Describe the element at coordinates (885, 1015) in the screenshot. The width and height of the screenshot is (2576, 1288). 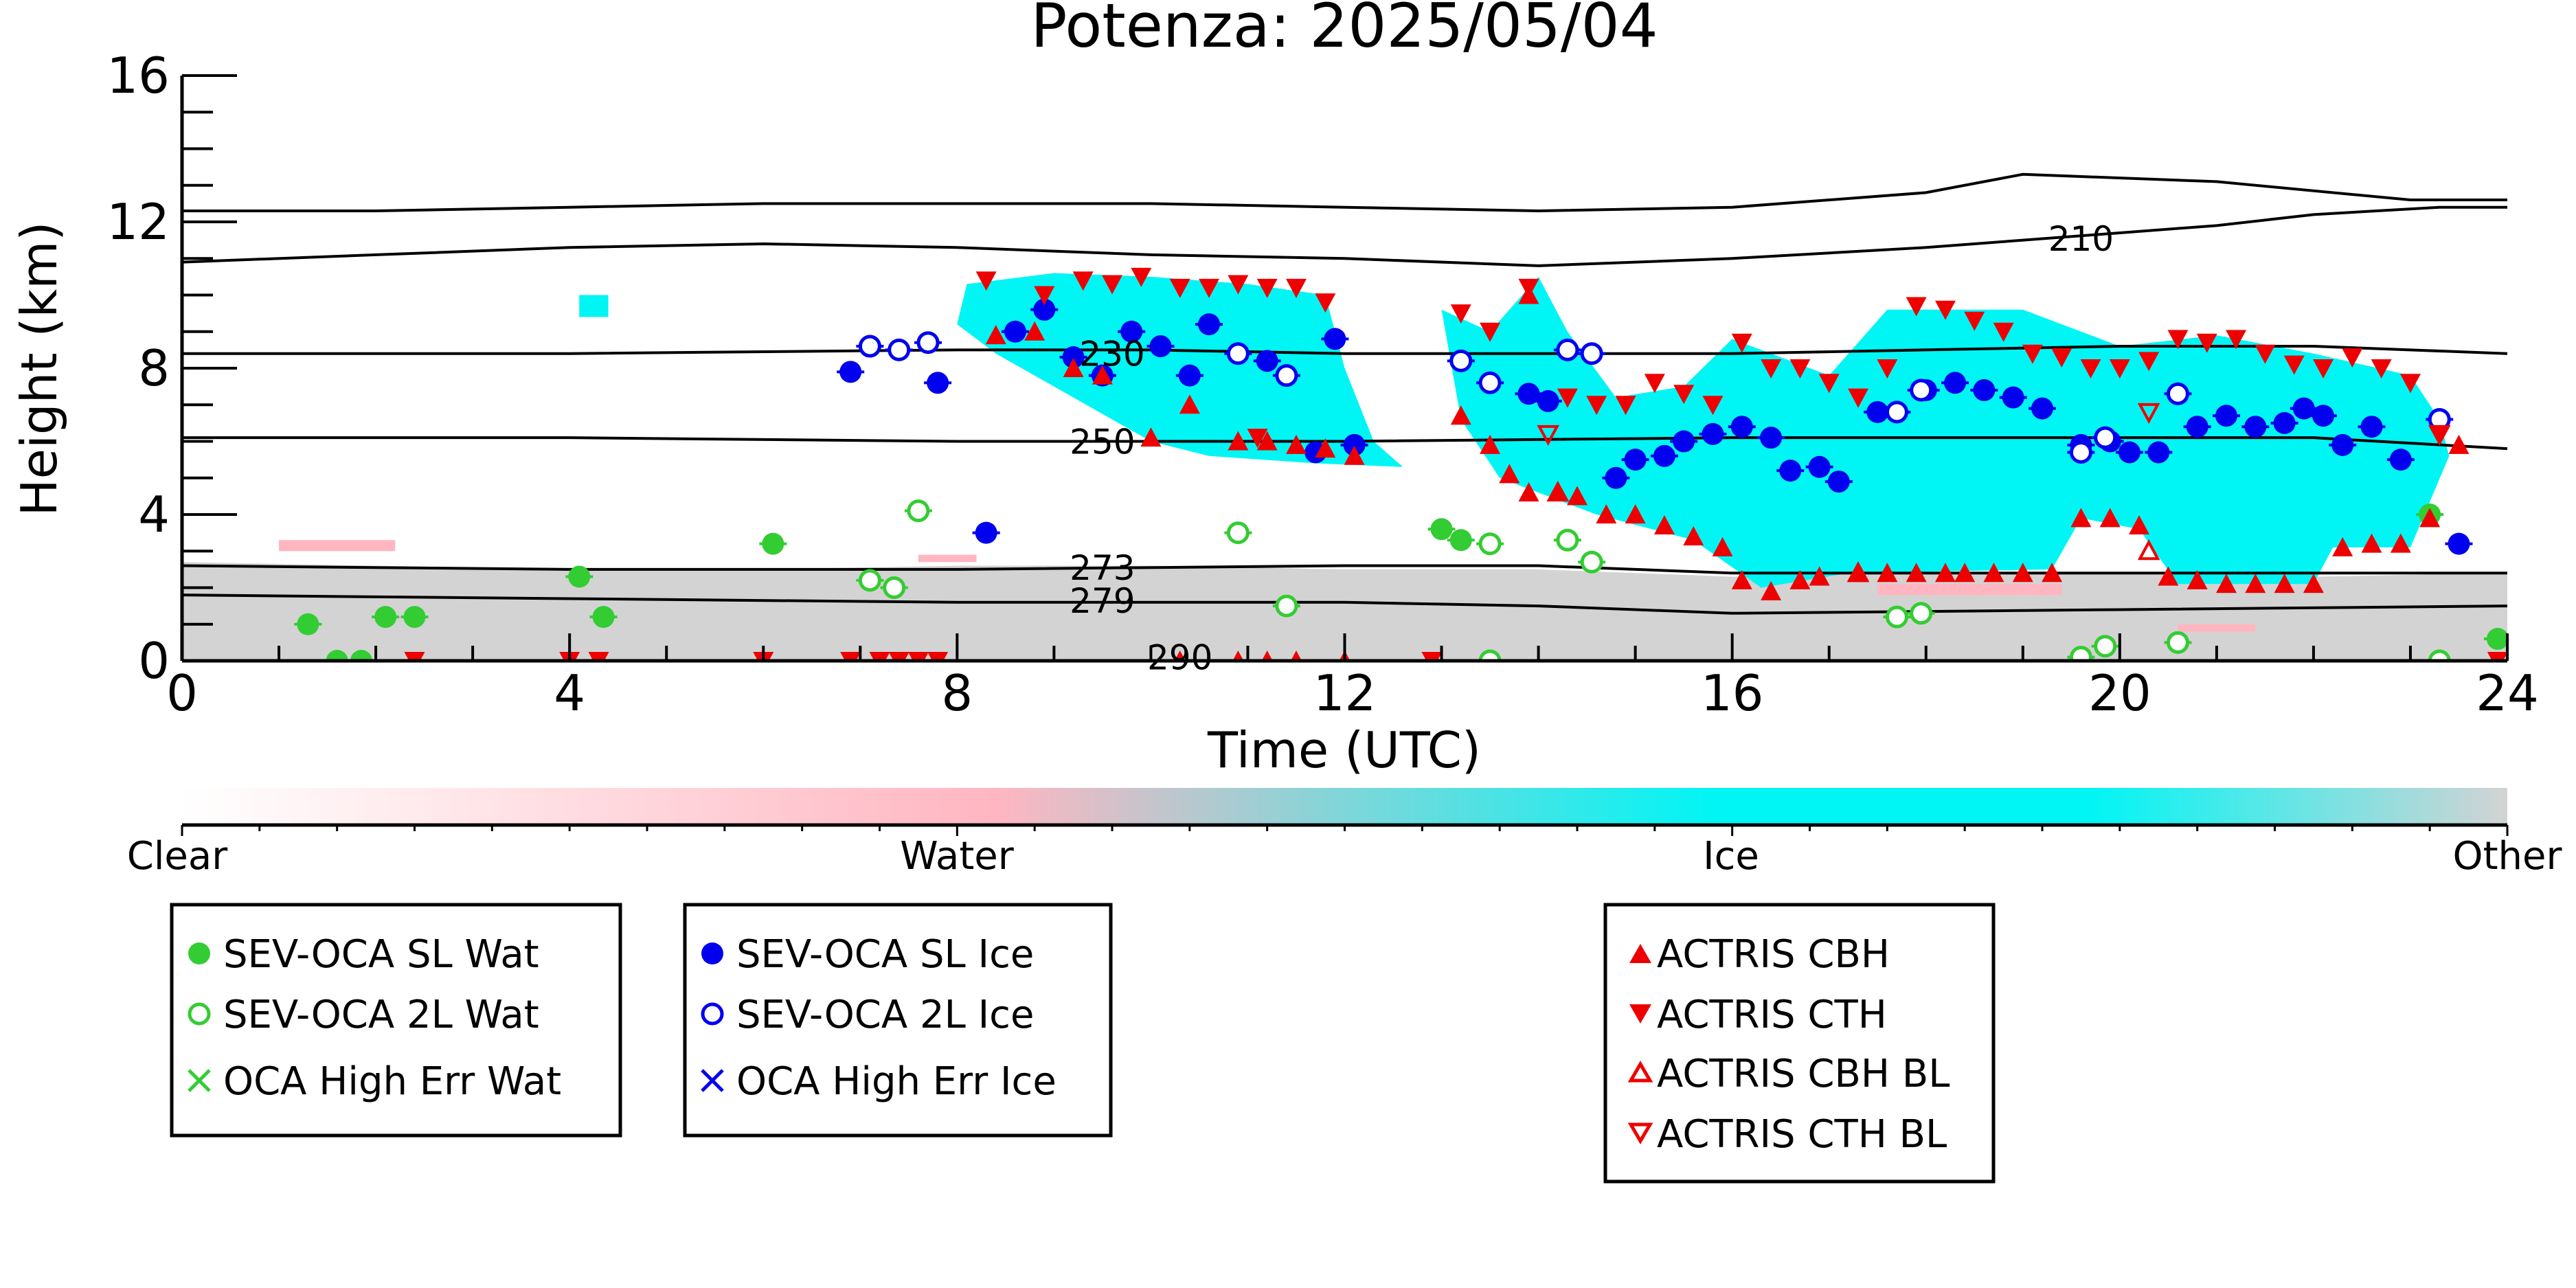
I see `legend-label: SEV-OCA 2L Ice` at that location.